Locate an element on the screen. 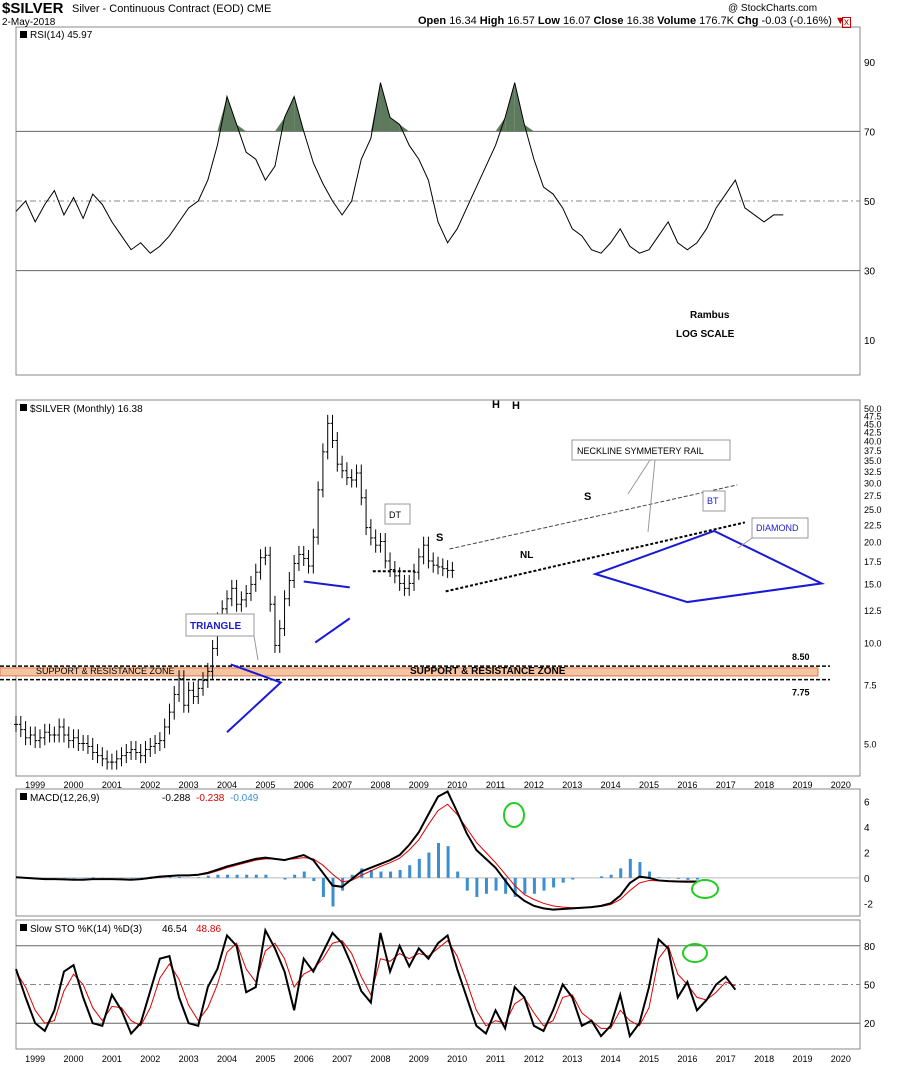 This screenshot has height=1069, width=900. triangle-label-pointer is located at coordinates (256, 648).